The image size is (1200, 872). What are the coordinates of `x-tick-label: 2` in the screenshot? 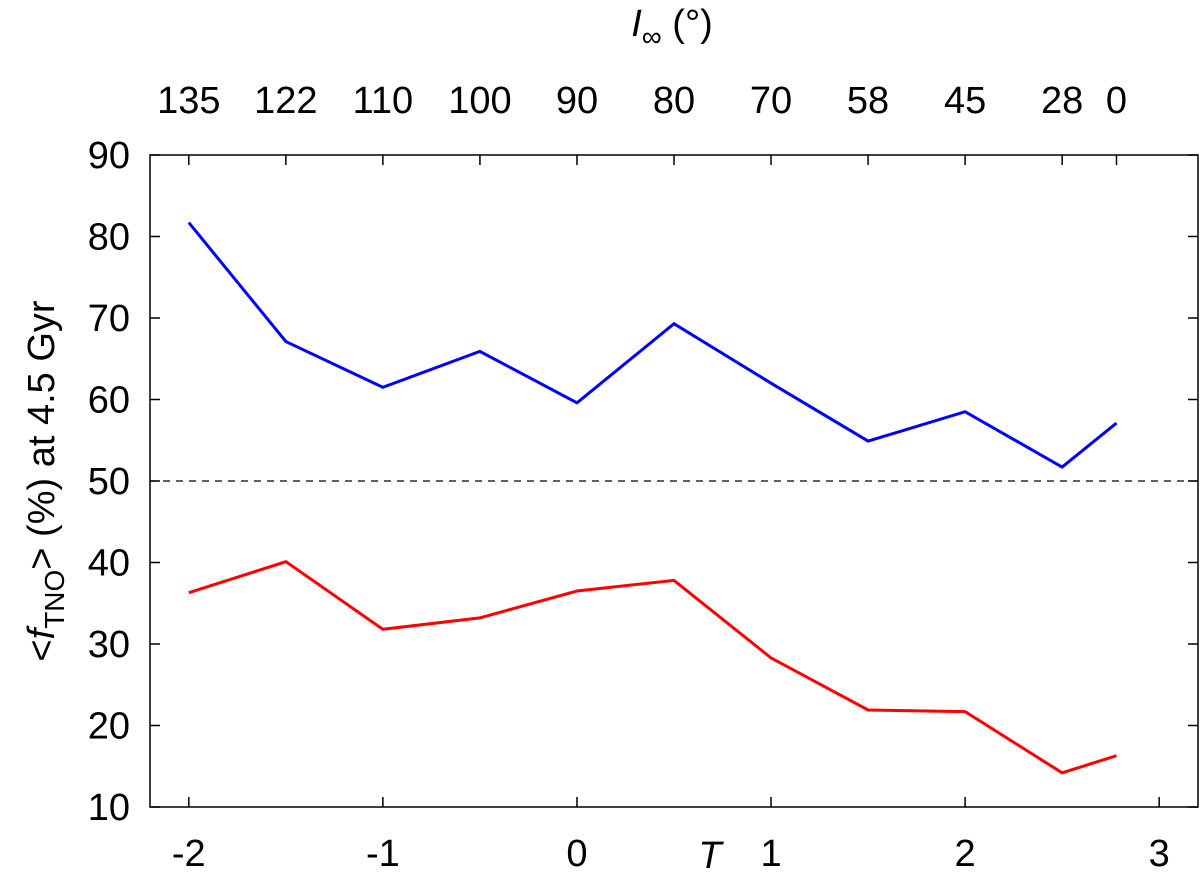 It's located at (965, 852).